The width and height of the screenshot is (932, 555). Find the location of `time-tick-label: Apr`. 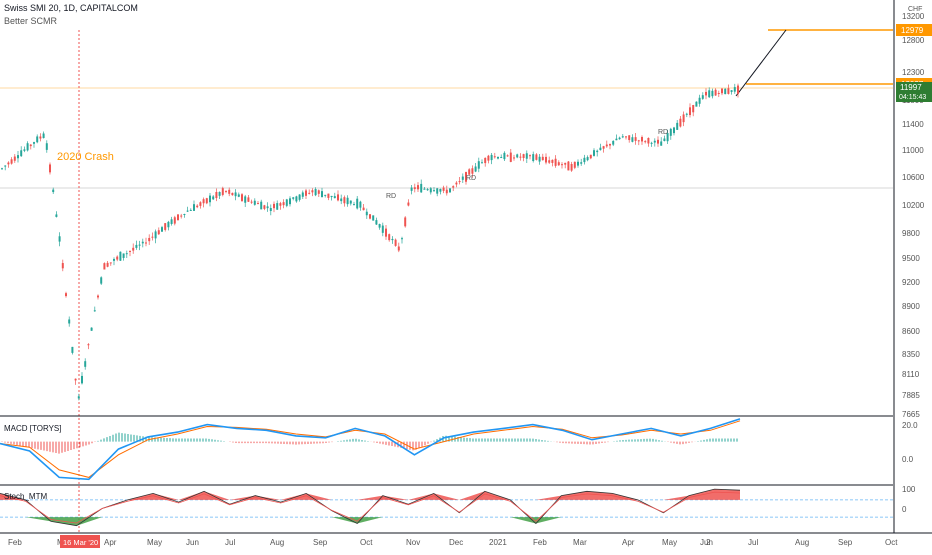

time-tick-label: Apr is located at coordinates (110, 542).